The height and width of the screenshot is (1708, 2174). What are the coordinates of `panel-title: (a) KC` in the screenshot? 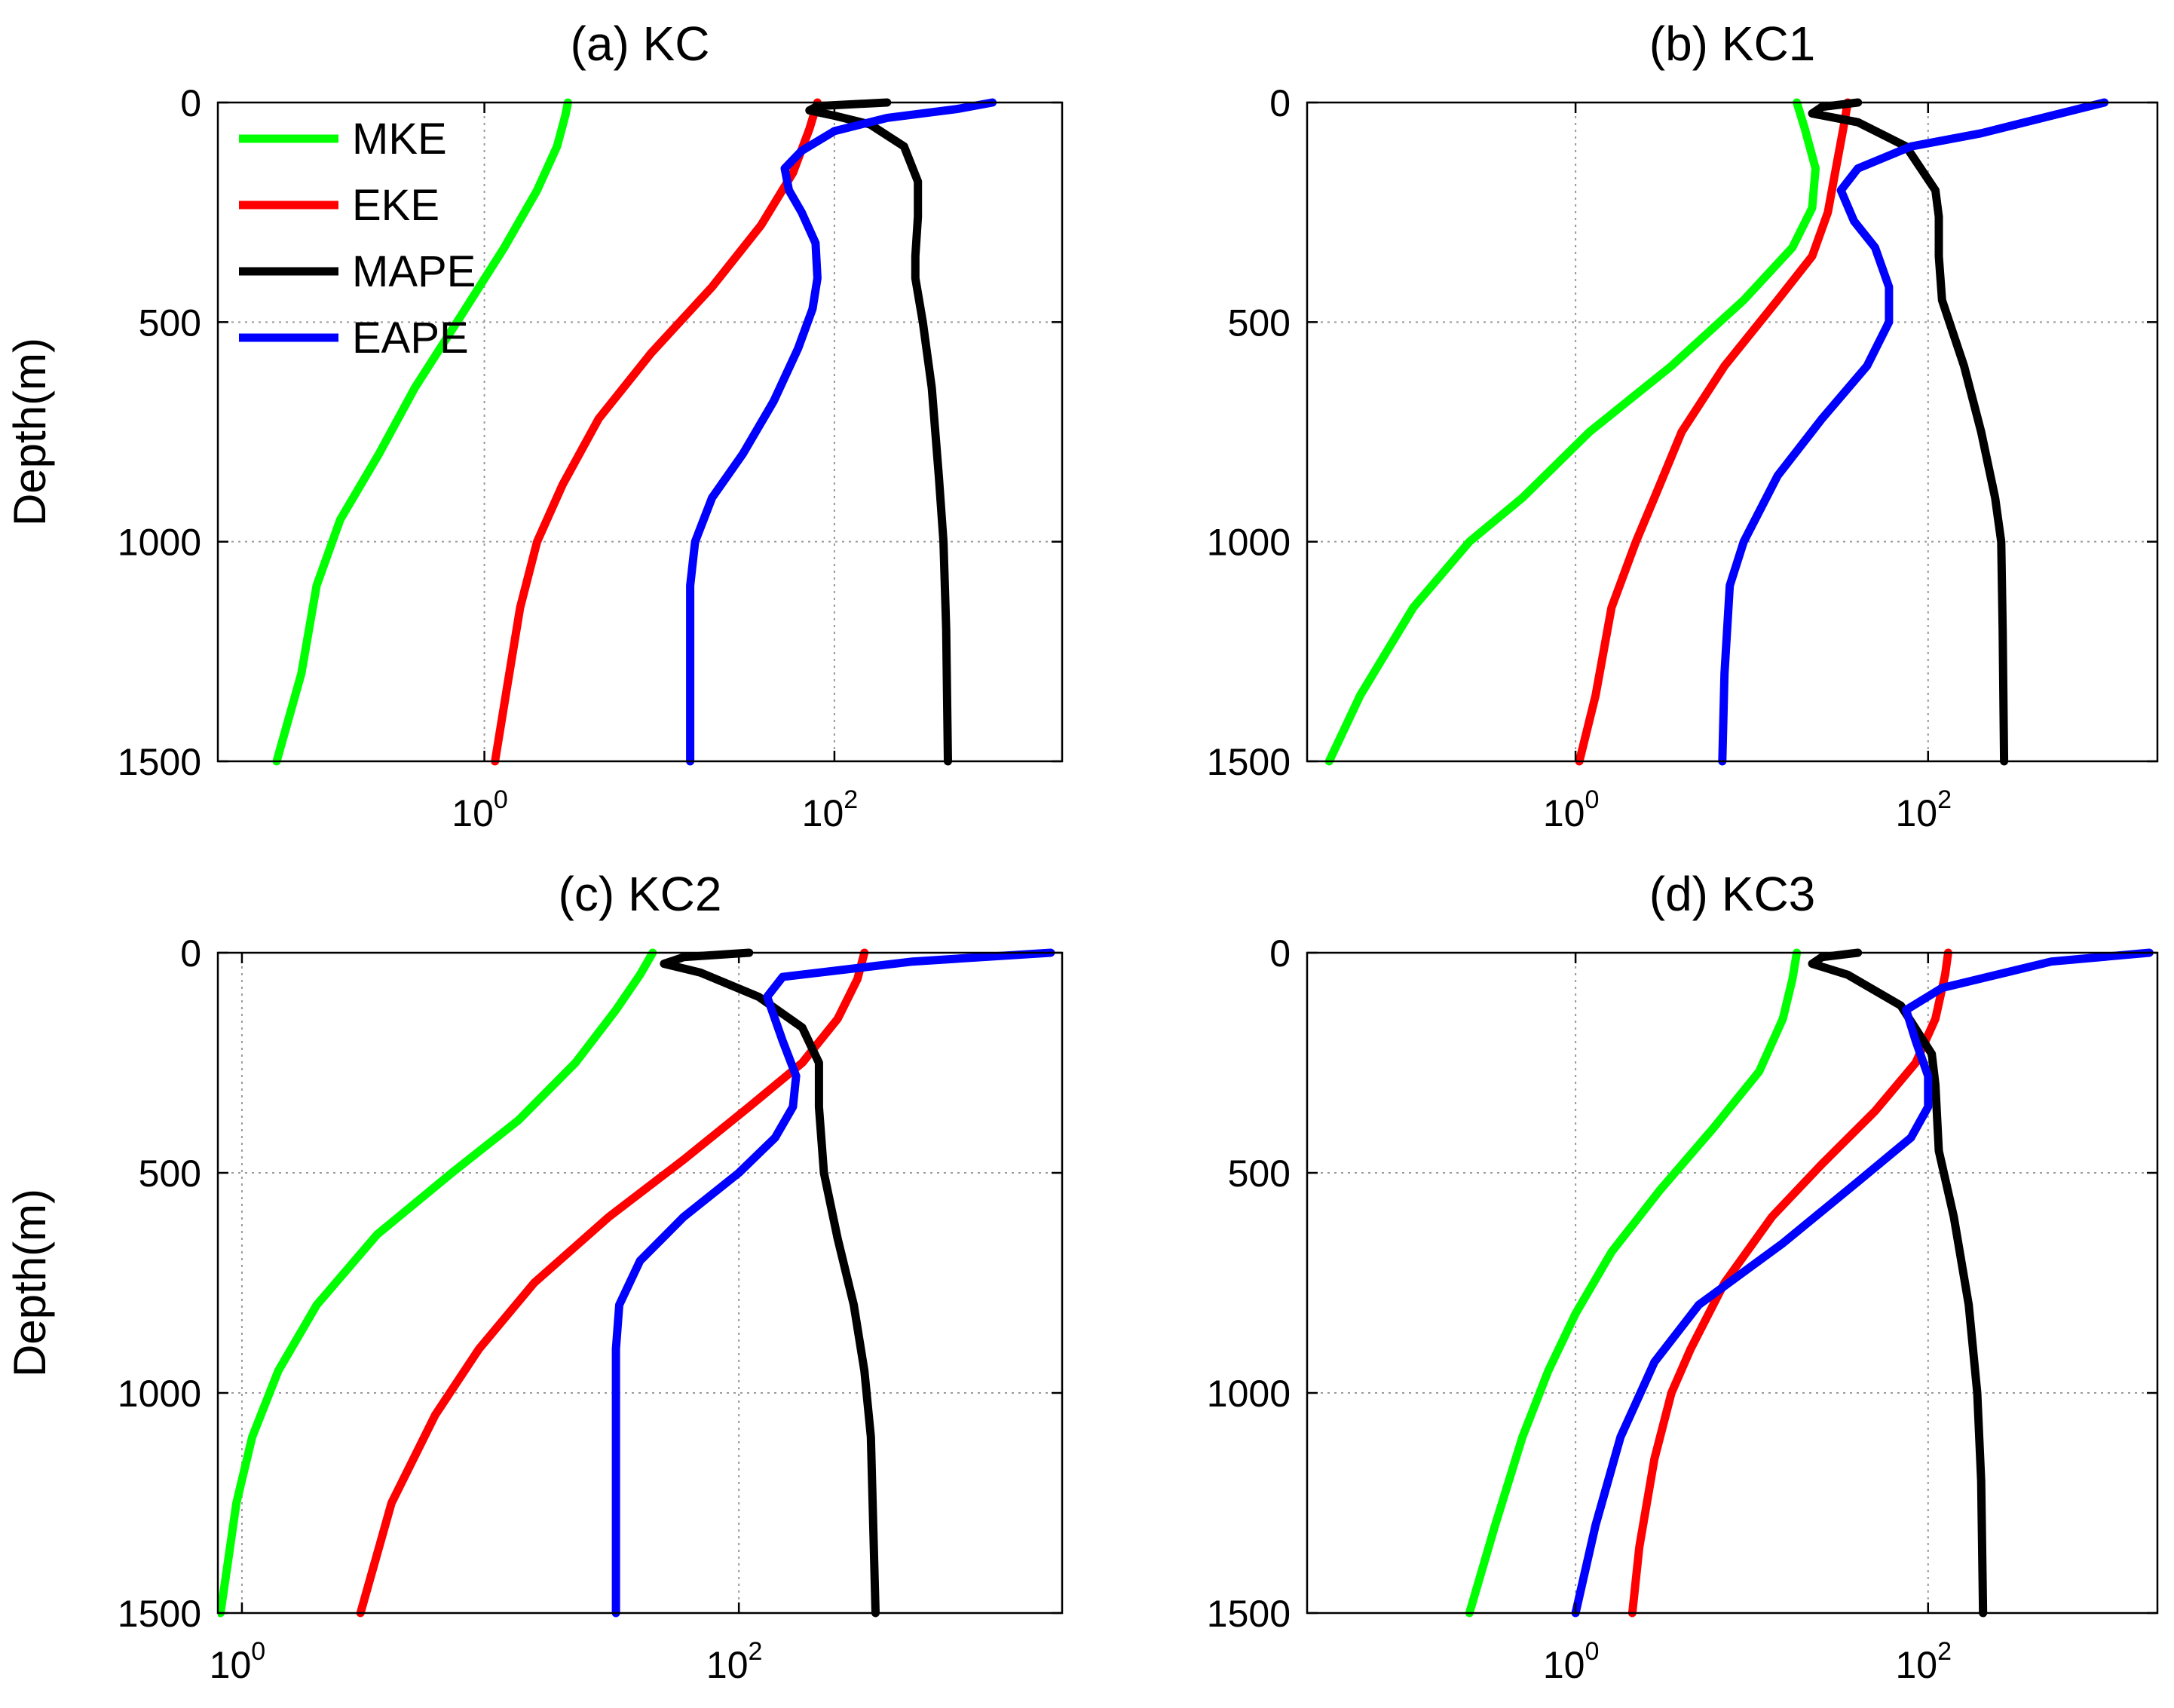 It's located at (640, 44).